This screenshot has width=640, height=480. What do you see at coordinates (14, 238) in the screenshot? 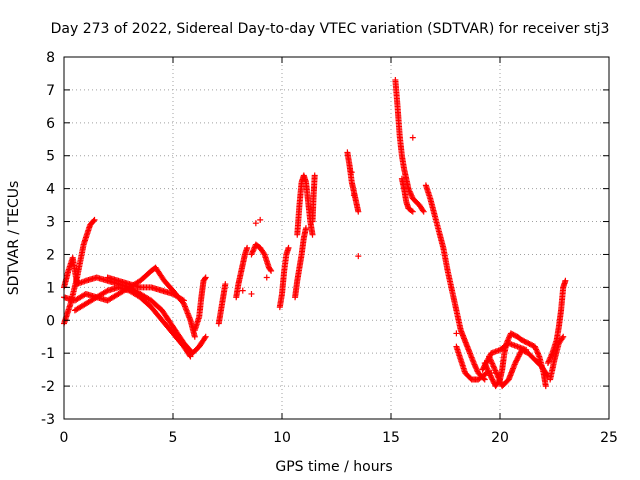
I see `y-axis-label: SDTVAR / TECUs` at bounding box center [14, 238].